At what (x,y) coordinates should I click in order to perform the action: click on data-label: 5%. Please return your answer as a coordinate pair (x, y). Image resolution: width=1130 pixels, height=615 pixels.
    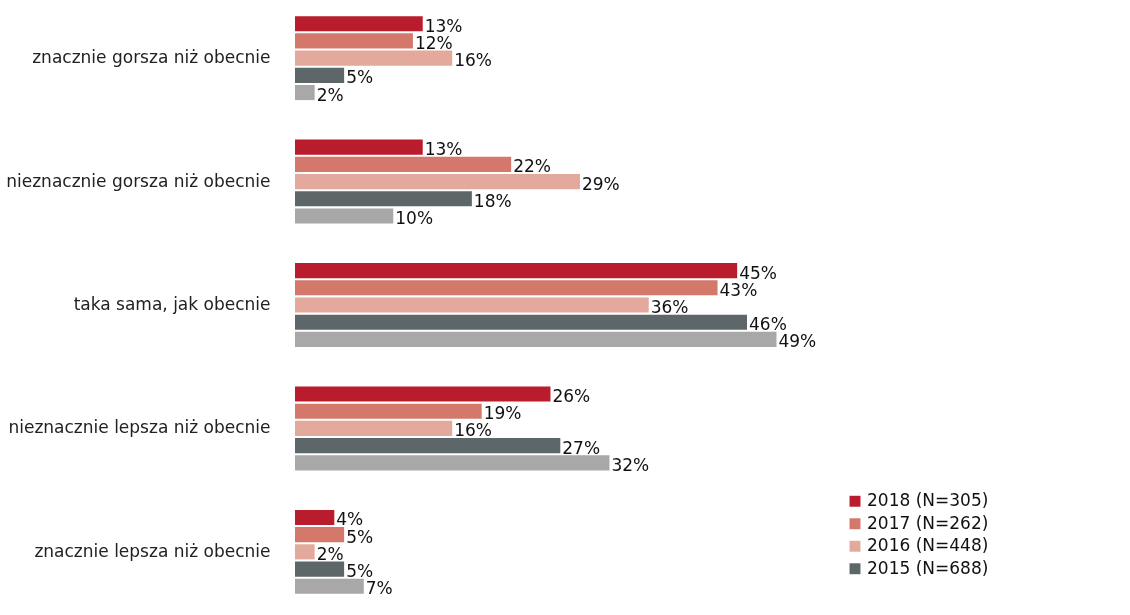
    Looking at the image, I should click on (360, 77).